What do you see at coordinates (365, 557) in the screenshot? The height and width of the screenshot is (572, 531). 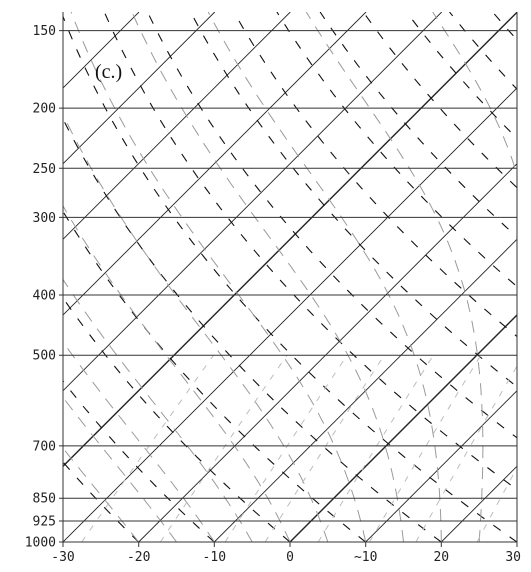 I see `x-tick-label-4: ~10` at bounding box center [365, 557].